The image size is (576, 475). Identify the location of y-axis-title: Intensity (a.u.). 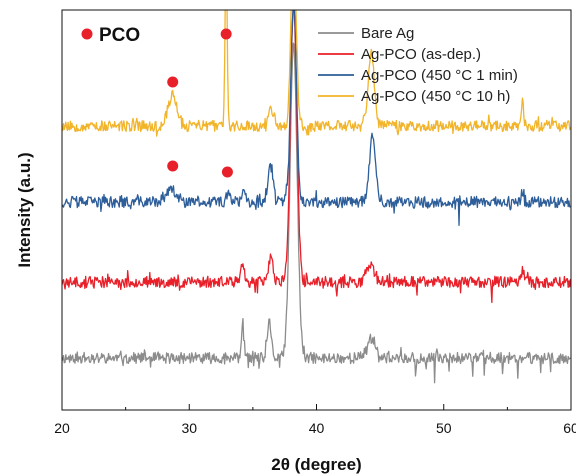
(24, 209).